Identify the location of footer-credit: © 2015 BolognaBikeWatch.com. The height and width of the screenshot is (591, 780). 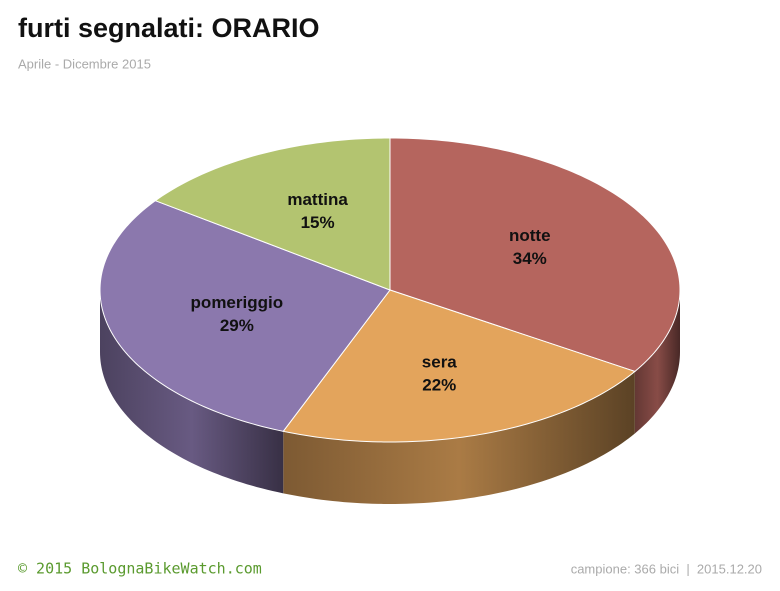
(140, 569).